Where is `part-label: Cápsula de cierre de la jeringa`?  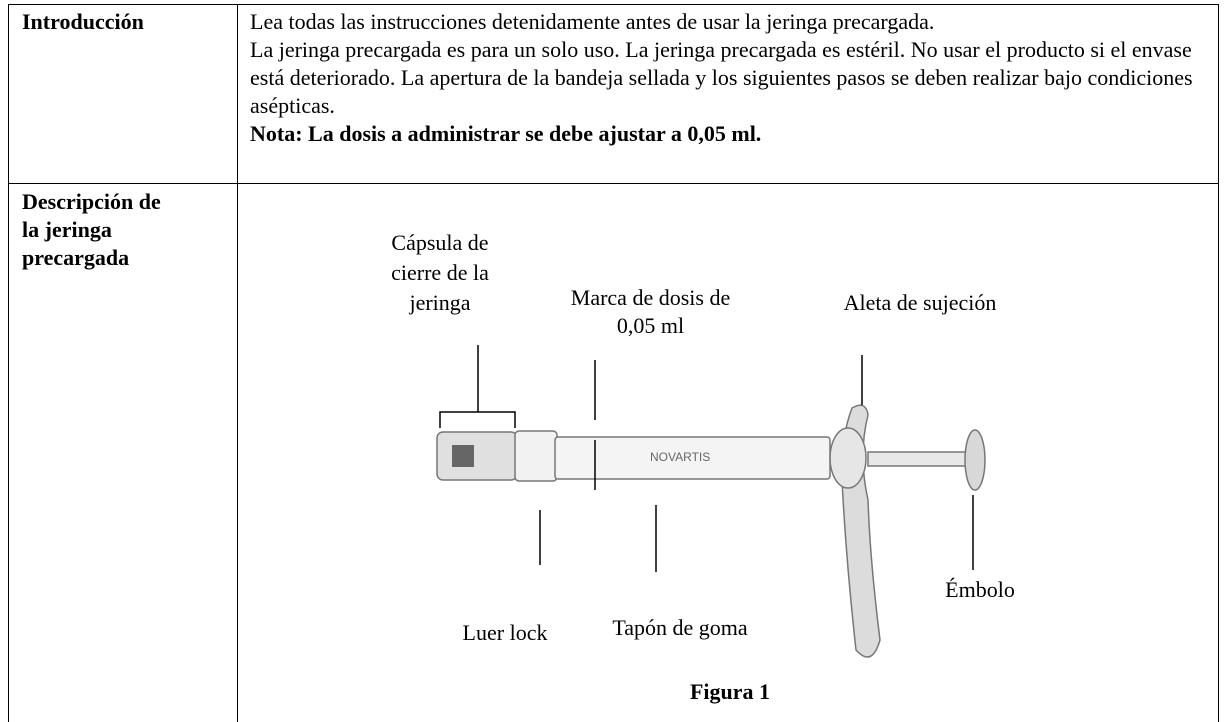
part-label: Cápsula de cierre de la jeringa is located at coordinates (440, 272).